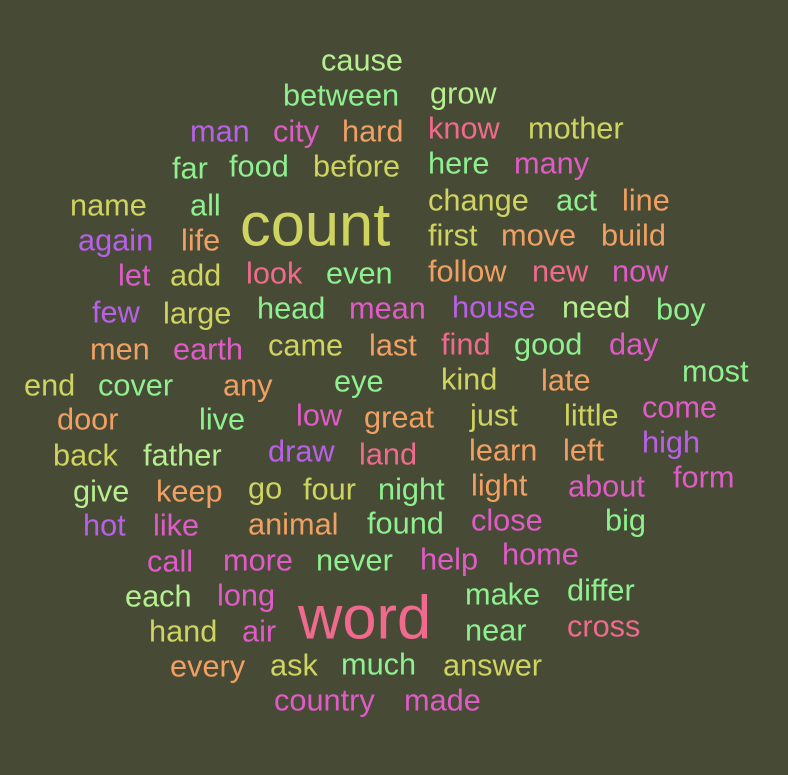  Describe the element at coordinates (85, 455) in the screenshot. I see `word-back: back` at that location.